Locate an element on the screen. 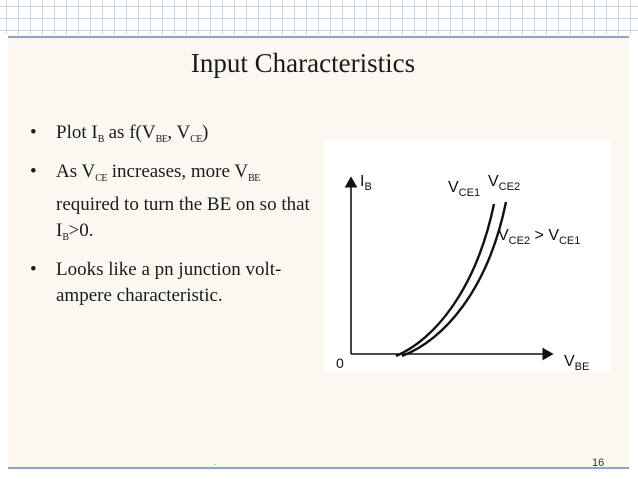 Image resolution: width=638 pixels, height=479 pixels. bullet-text: as f(V is located at coordinates (129, 132).